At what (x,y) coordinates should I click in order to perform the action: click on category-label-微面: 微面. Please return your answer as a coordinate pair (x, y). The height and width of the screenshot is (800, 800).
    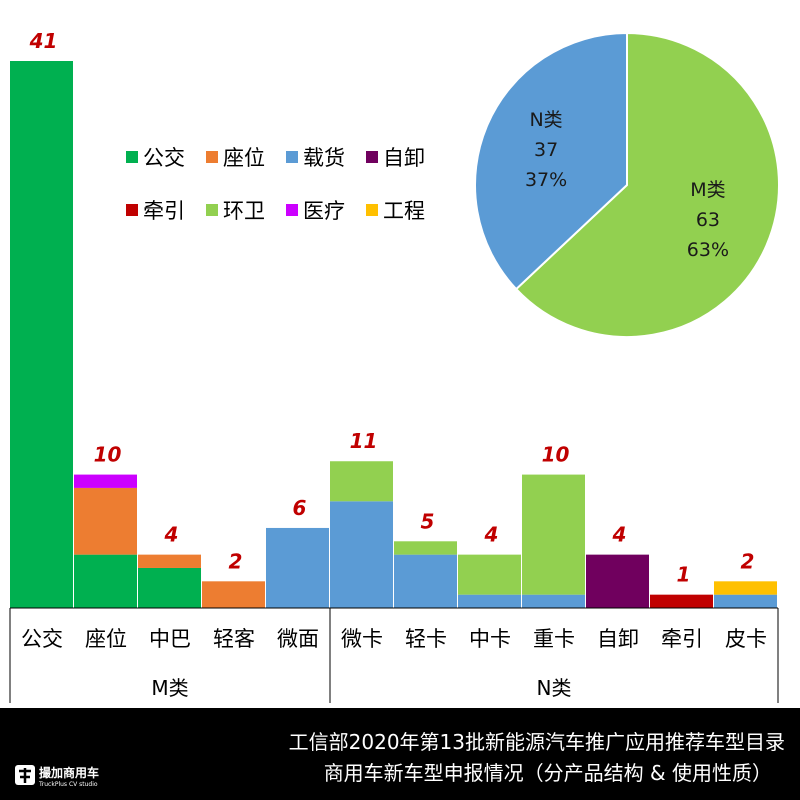
    Looking at the image, I should click on (298, 639).